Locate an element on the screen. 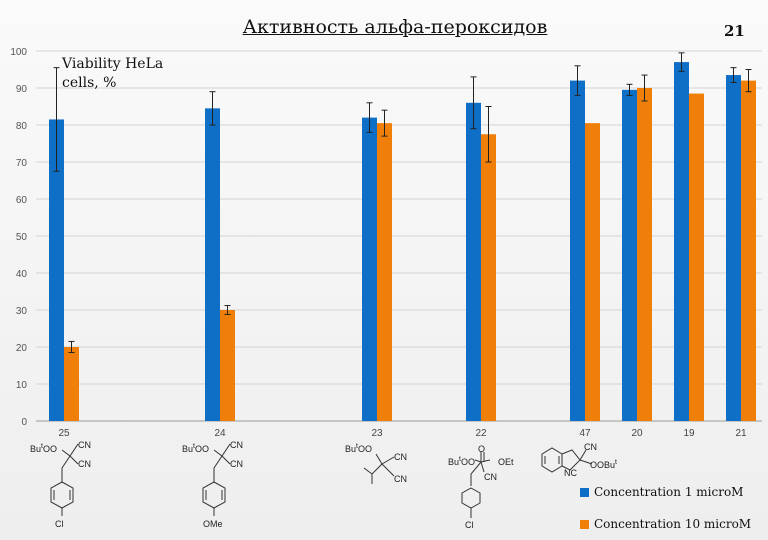 This screenshot has height=540, width=768. x-tick-label: 23 is located at coordinates (377, 433).